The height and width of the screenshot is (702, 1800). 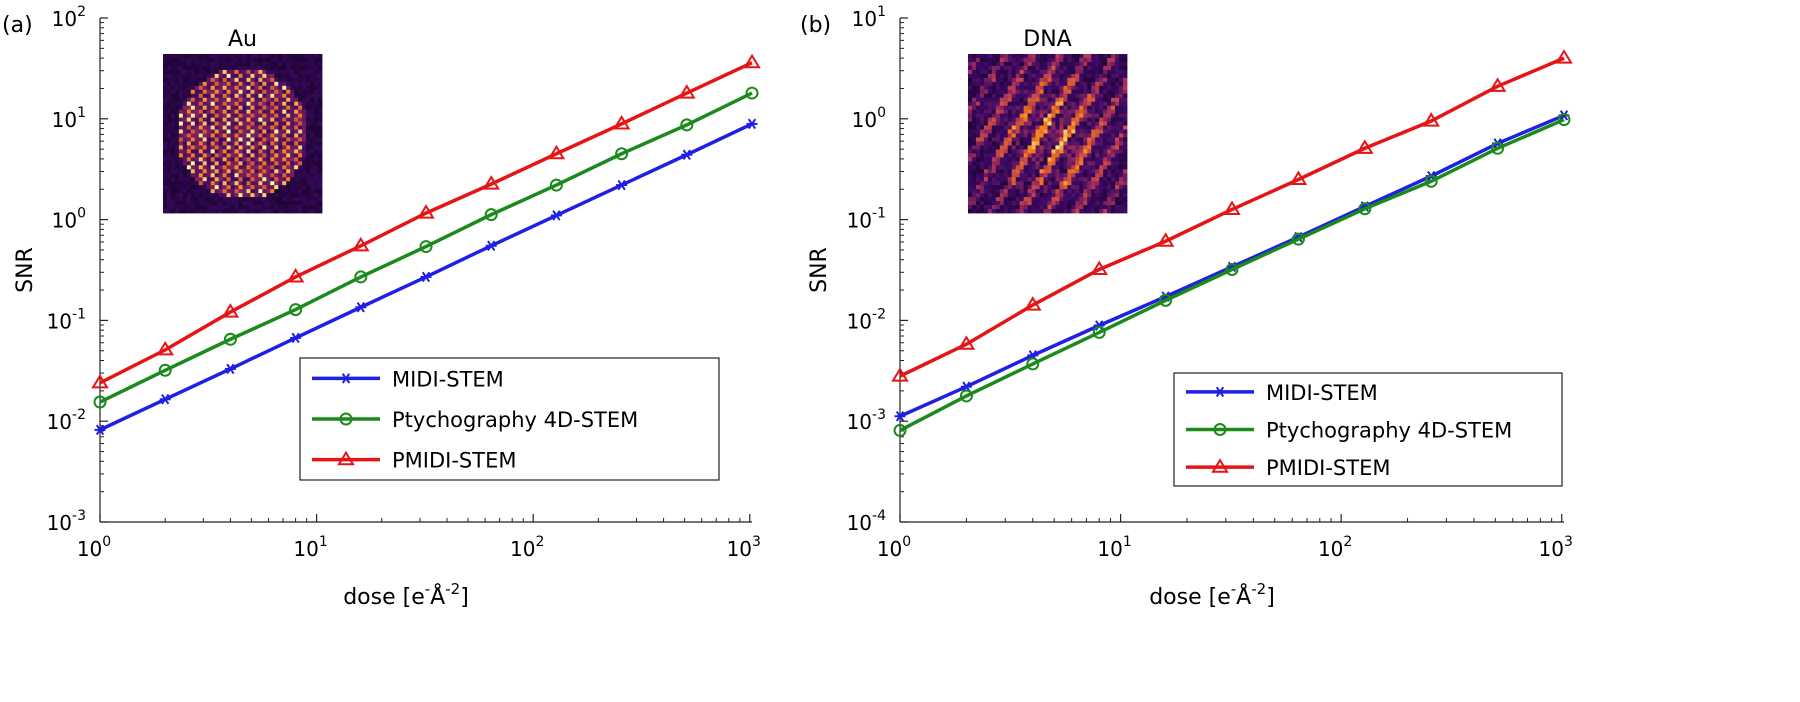 I want to click on y-tick-base: 10, so click(x=859, y=523).